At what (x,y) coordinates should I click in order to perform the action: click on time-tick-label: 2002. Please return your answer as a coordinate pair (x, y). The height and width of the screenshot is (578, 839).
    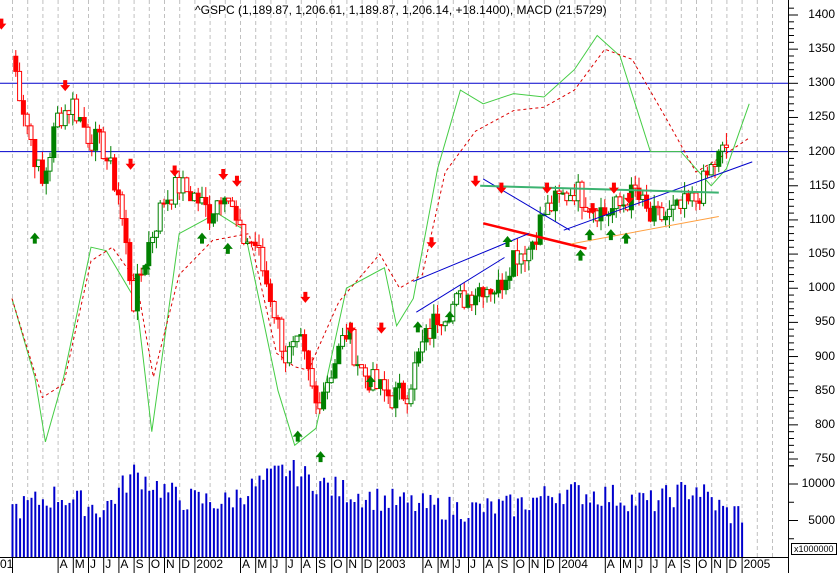
    Looking at the image, I should click on (210, 564).